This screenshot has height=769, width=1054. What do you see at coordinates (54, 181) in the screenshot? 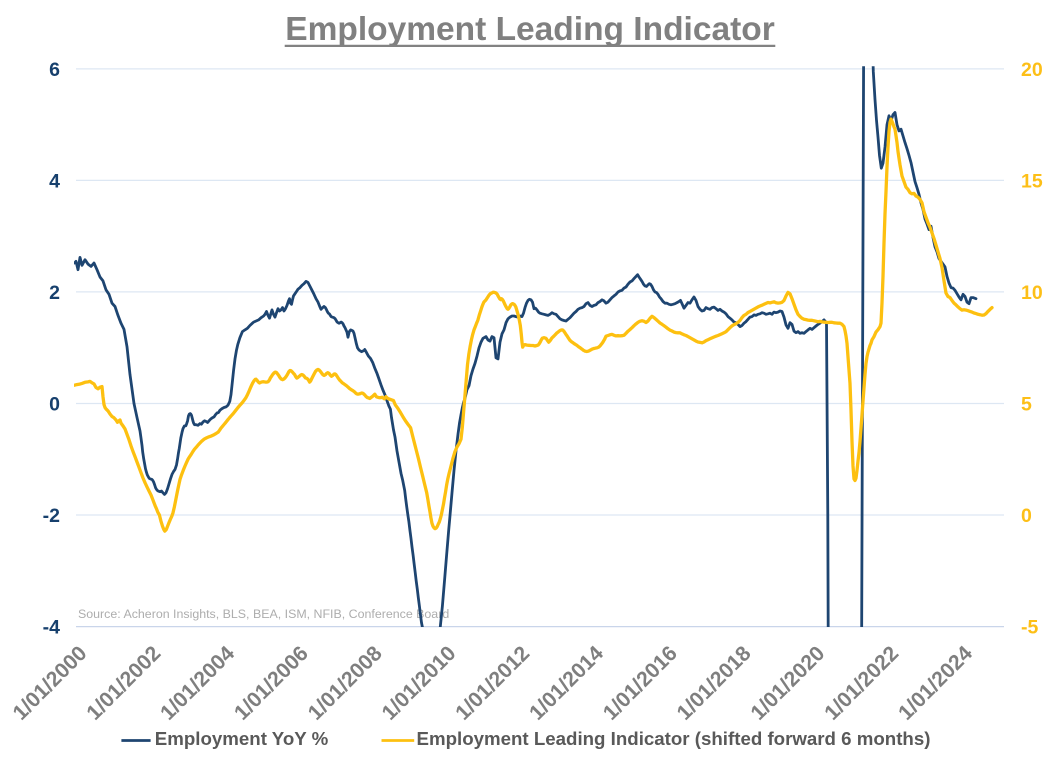
I see `svg-text: 4` at bounding box center [54, 181].